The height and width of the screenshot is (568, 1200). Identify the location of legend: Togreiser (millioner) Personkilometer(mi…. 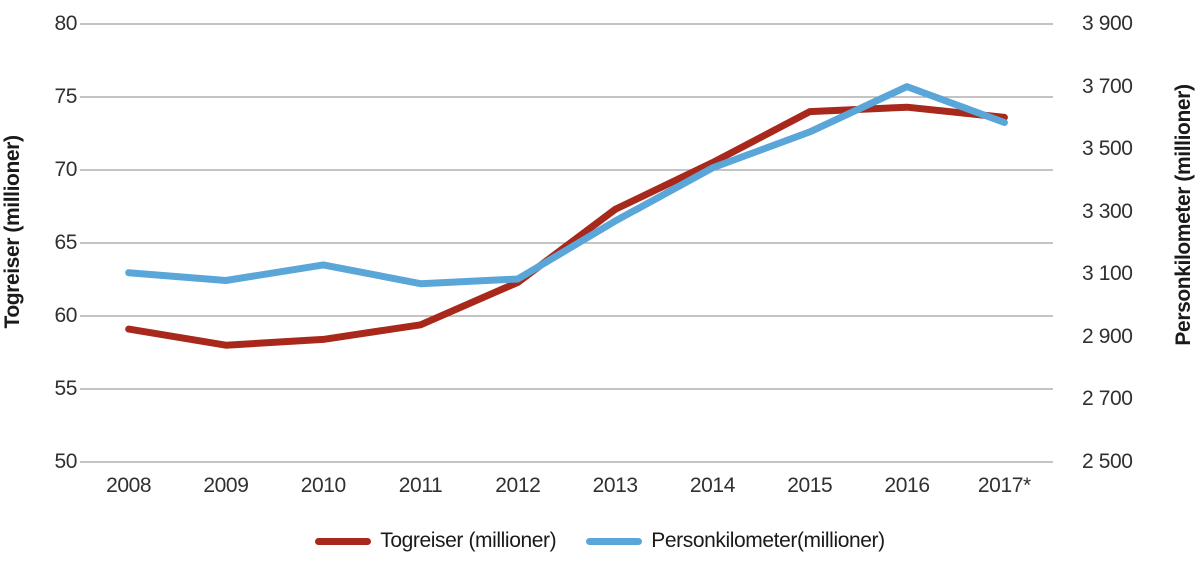
(600, 541).